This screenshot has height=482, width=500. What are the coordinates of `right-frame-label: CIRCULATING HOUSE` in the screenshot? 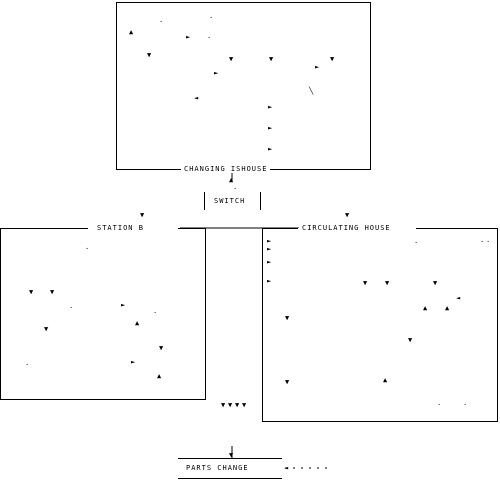 It's located at (346, 228).